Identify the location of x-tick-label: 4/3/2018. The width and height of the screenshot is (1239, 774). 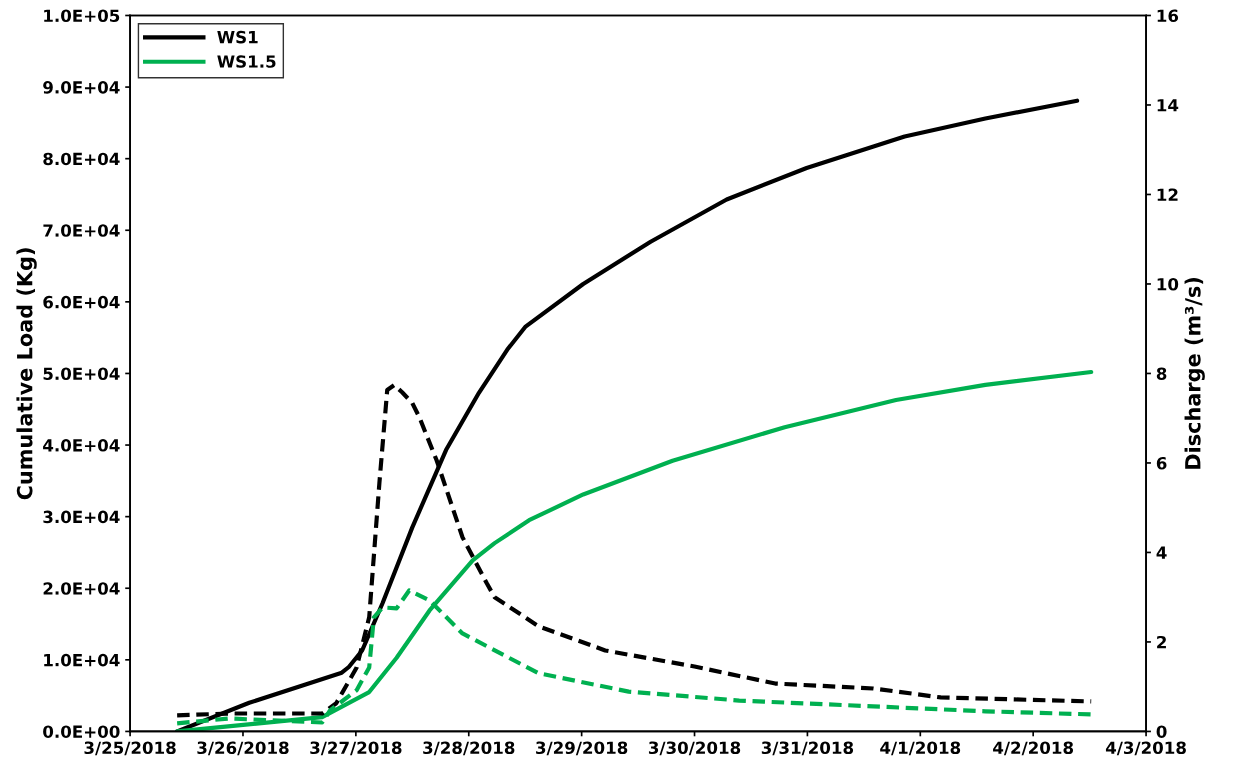
(1145, 748).